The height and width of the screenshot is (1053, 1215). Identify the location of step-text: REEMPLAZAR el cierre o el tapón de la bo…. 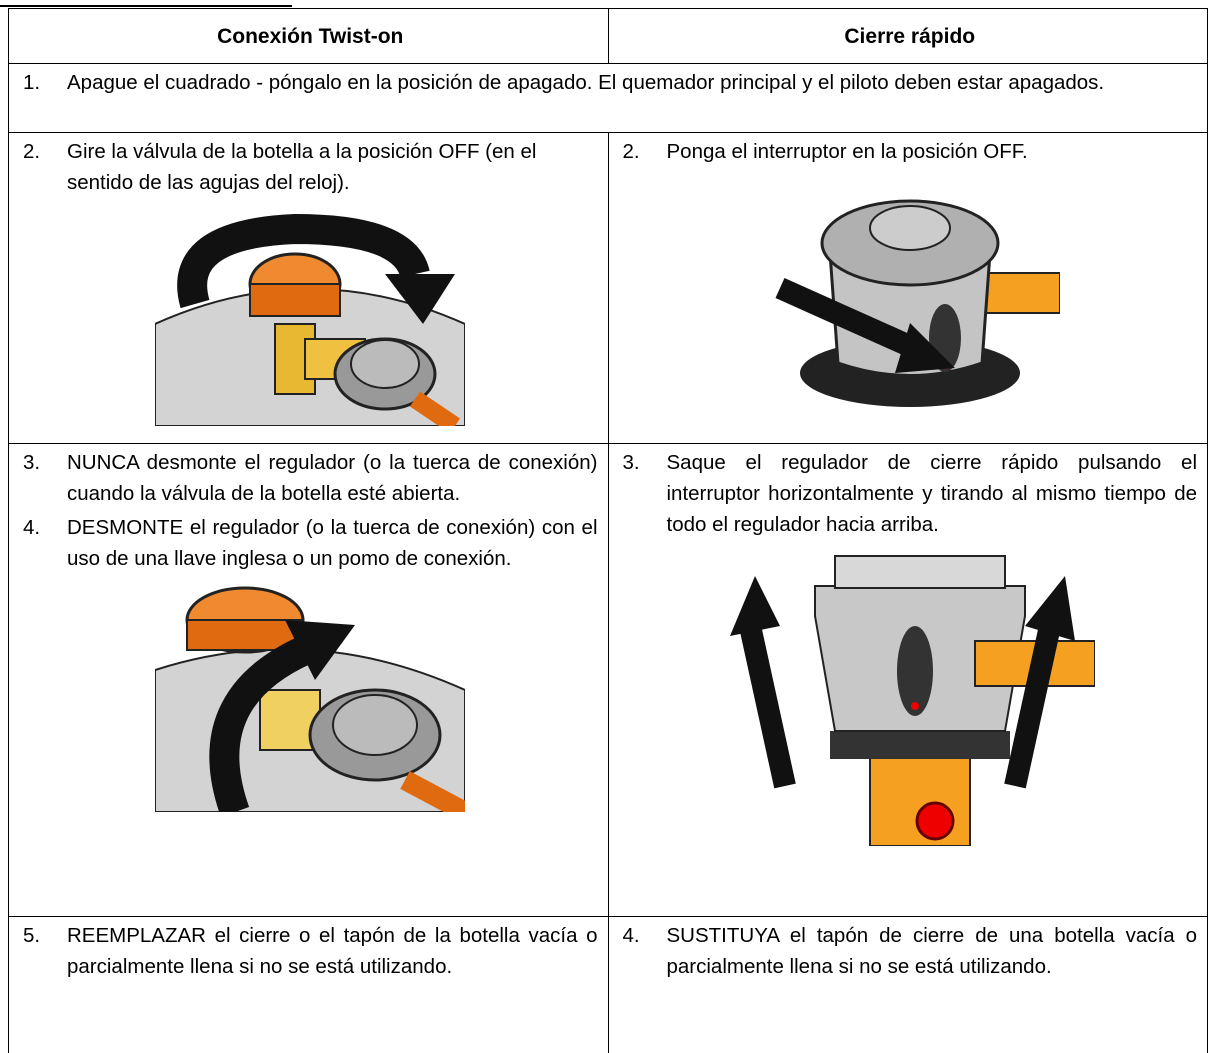
(332, 951).